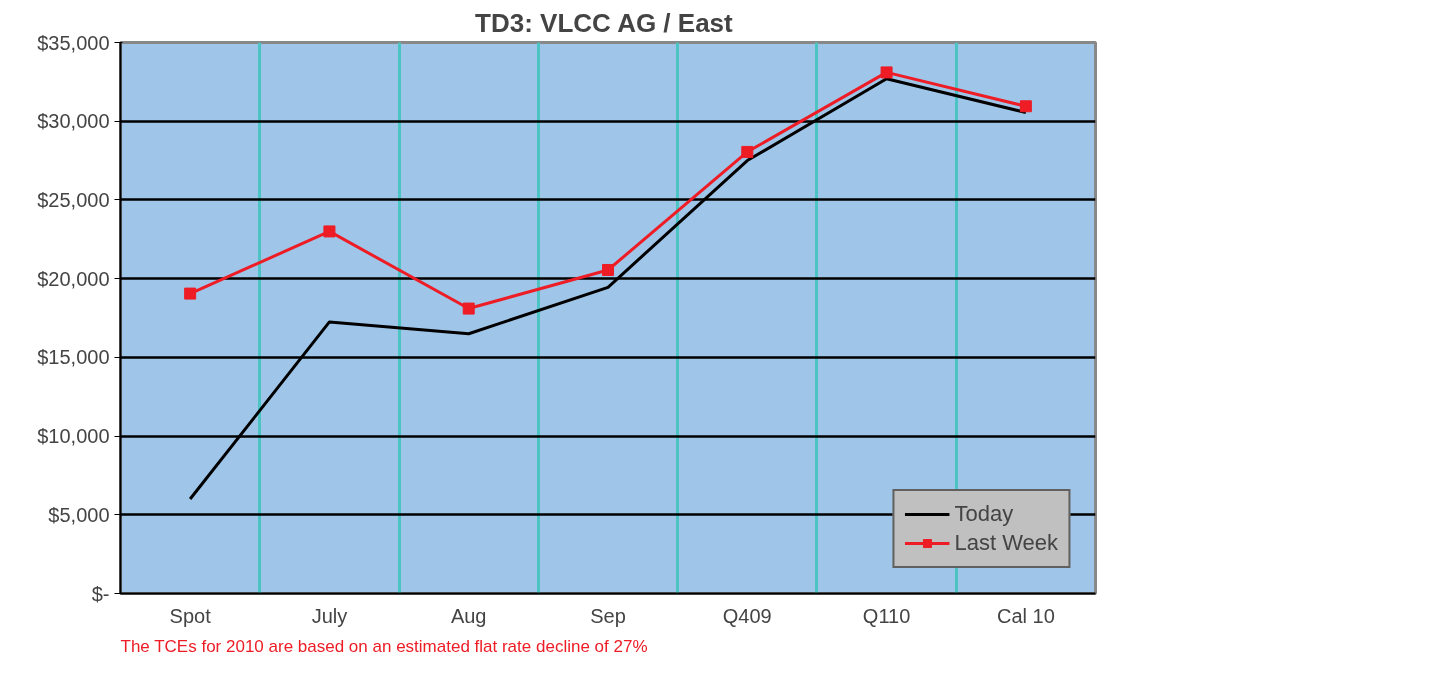 Image resolution: width=1440 pixels, height=700 pixels. I want to click on legend-label: Last Week, so click(1006, 543).